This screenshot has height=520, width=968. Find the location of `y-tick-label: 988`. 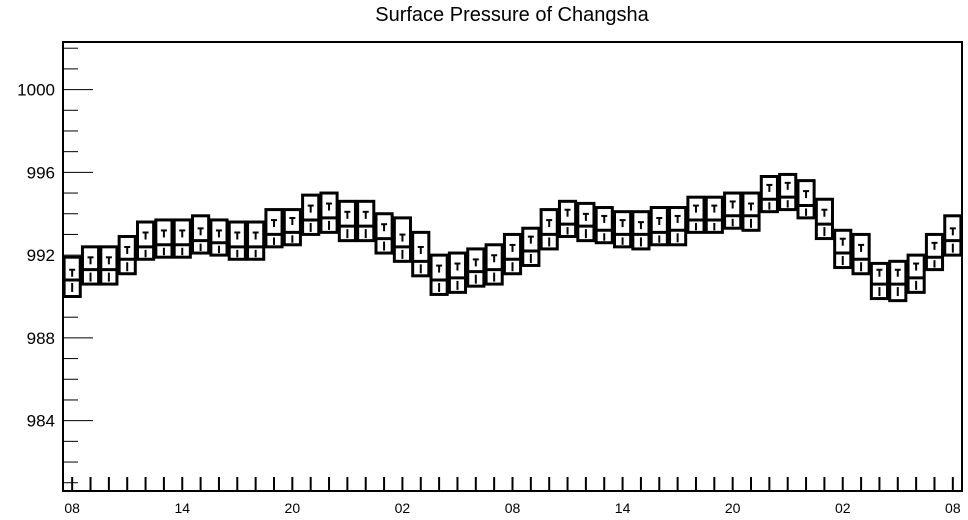

y-tick-label: 988 is located at coordinates (41, 338).